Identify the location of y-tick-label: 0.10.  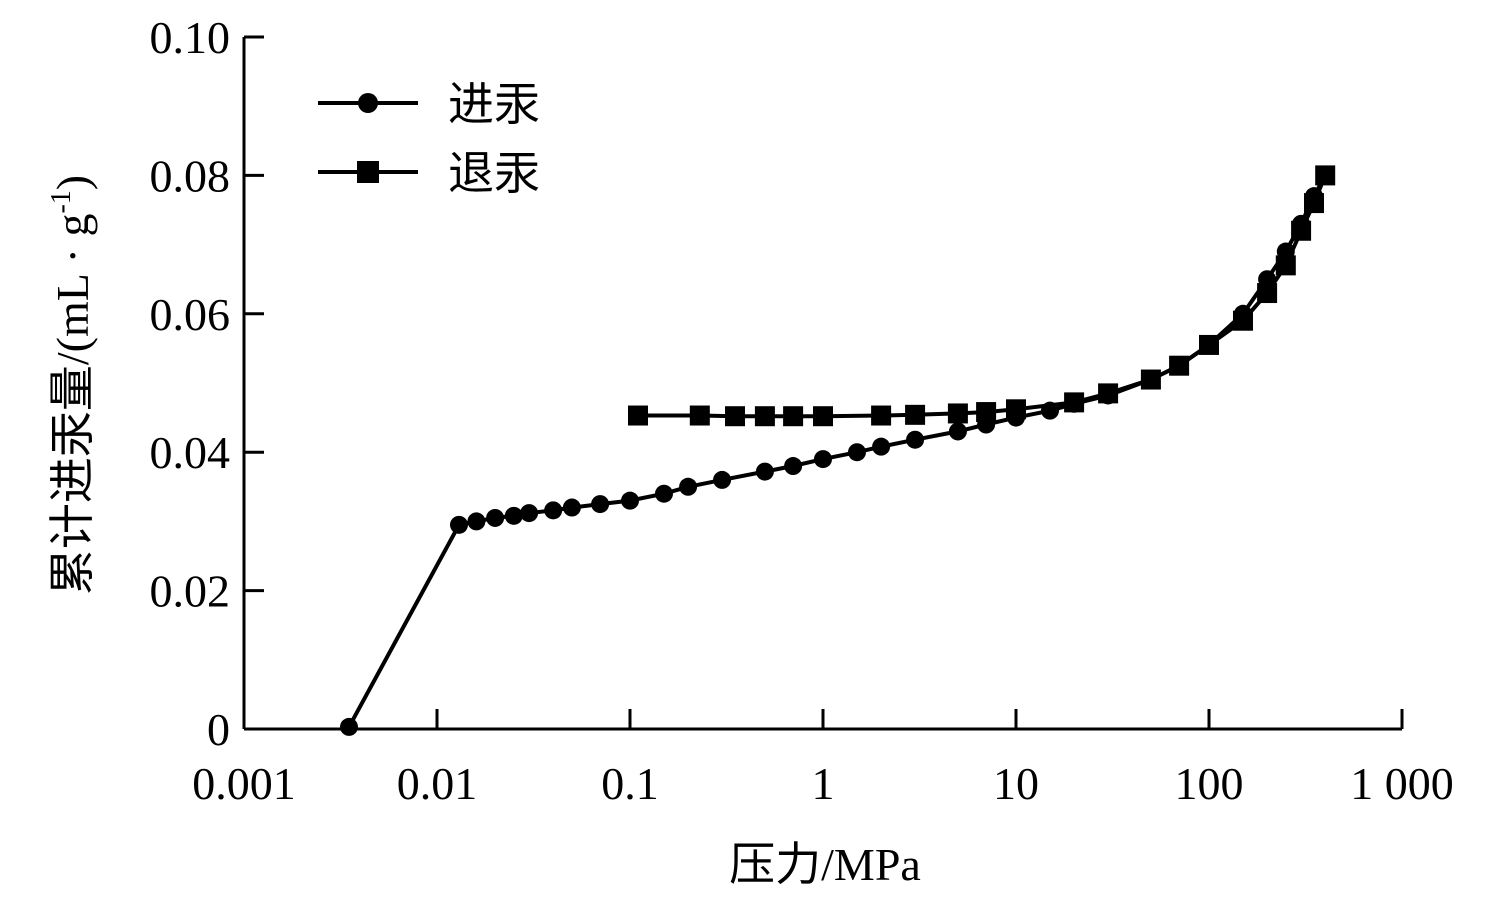
(190, 37).